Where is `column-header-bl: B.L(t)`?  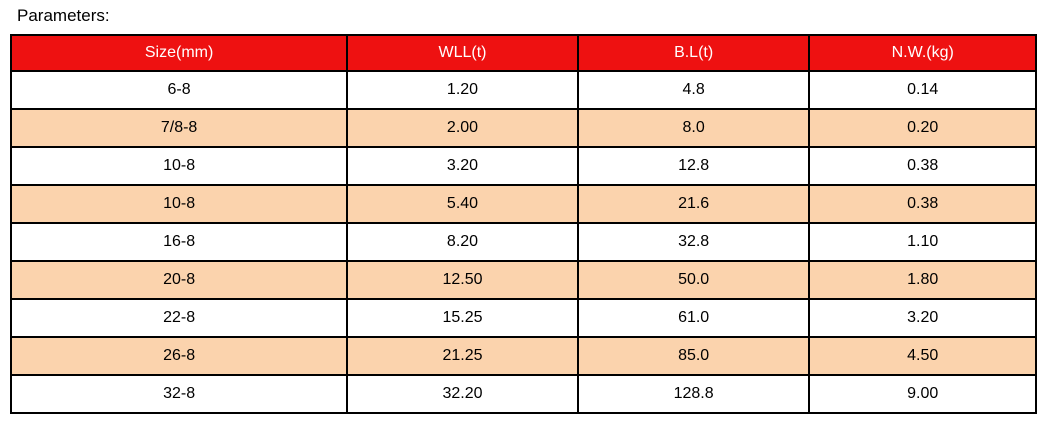
column-header-bl: B.L(t) is located at coordinates (693, 53).